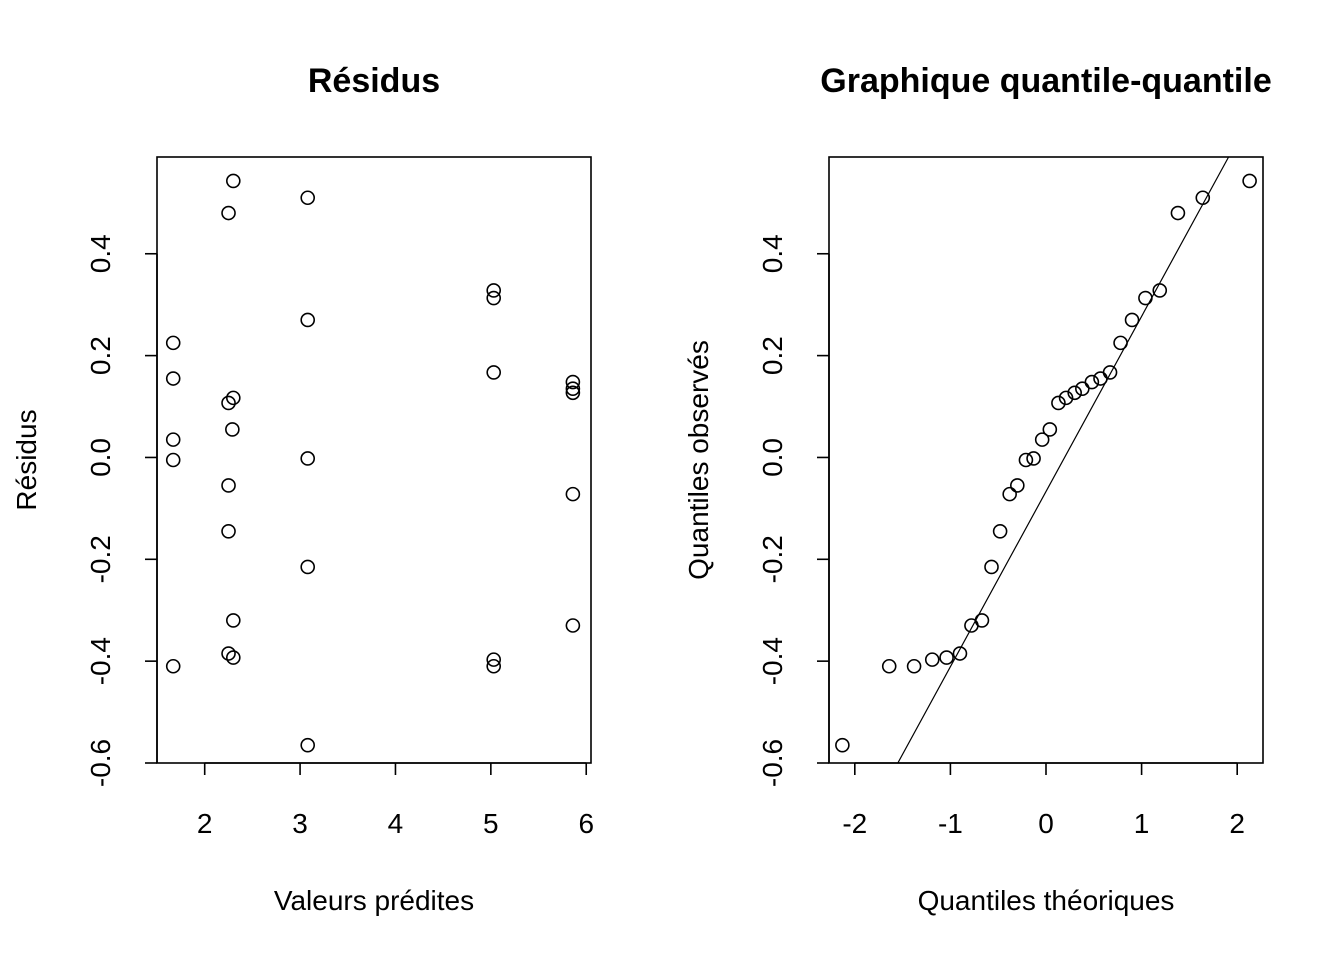 The height and width of the screenshot is (960, 1344). I want to click on qq-y-tick-label: 0.4, so click(772, 253).